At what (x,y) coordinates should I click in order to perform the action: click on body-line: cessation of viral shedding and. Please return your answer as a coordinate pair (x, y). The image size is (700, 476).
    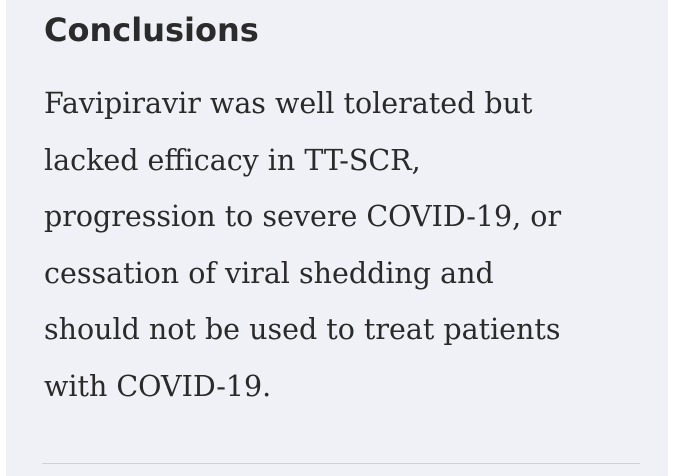
    Looking at the image, I should click on (269, 273).